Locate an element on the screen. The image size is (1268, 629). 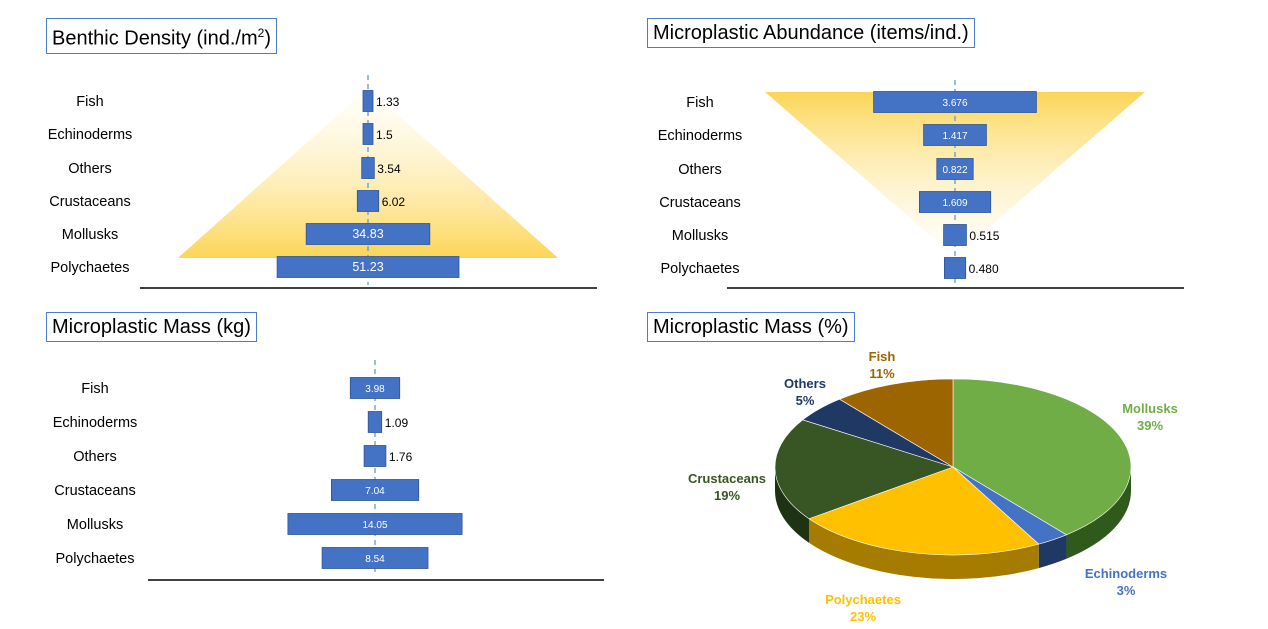
mass-kg-value-label: 14.05 is located at coordinates (374, 525).